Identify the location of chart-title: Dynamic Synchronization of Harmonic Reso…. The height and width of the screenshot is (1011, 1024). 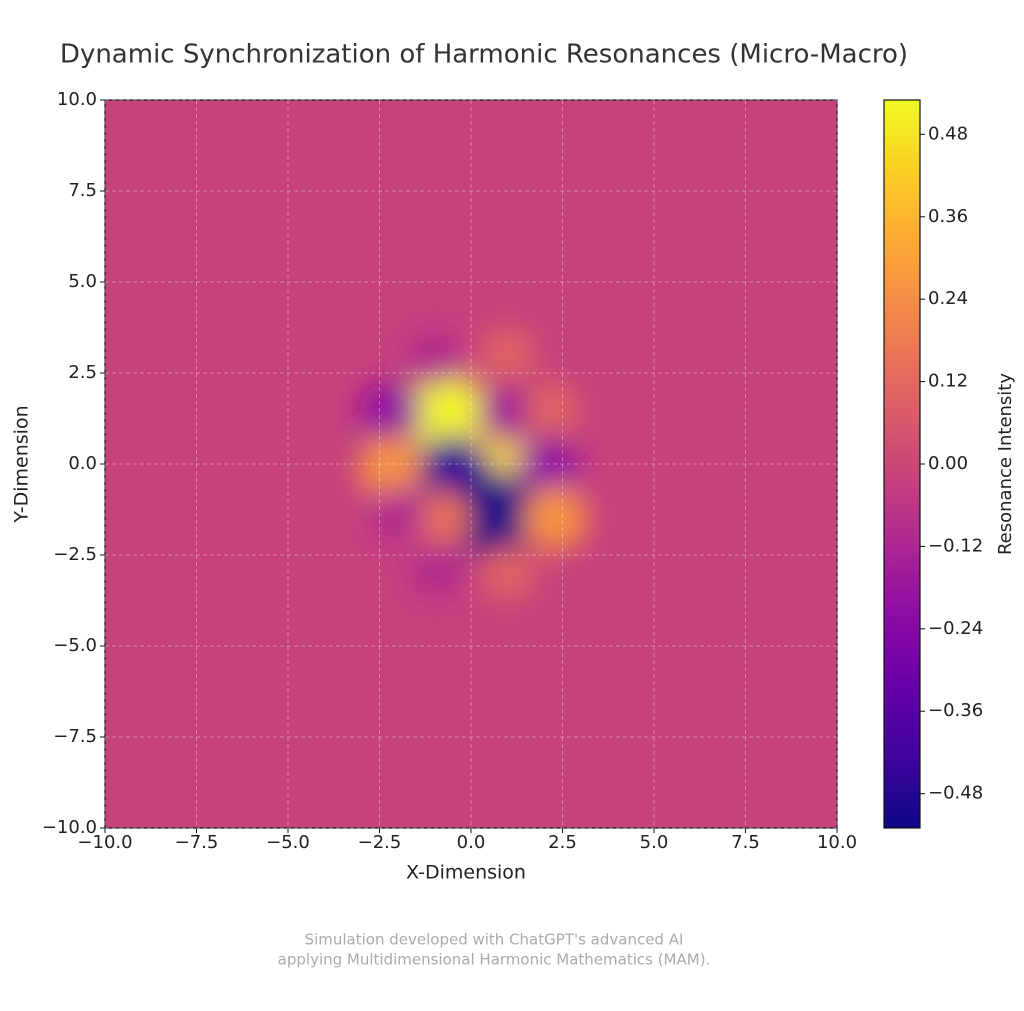
(484, 55).